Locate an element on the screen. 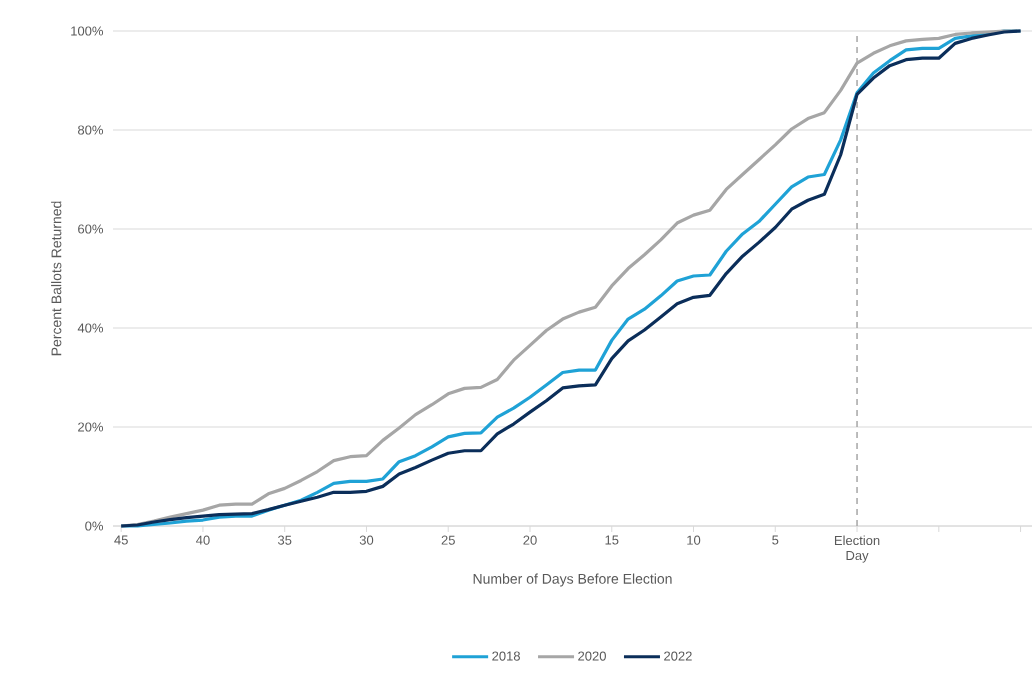 This screenshot has height=682, width=1033. x-tick-label: Election Day is located at coordinates (857, 549).